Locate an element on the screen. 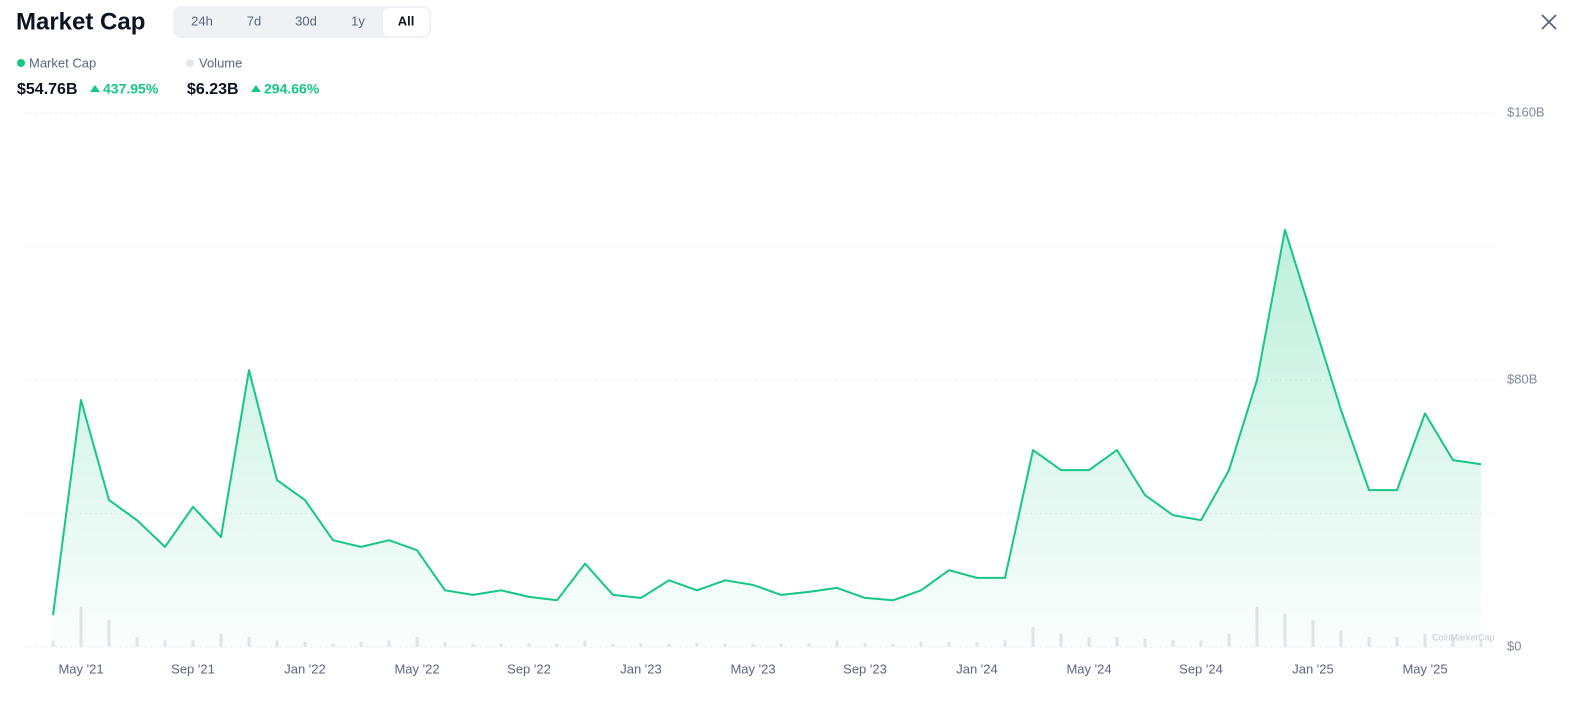 Image resolution: width=1571 pixels, height=709 pixels. title: Market Cap is located at coordinates (80, 21).